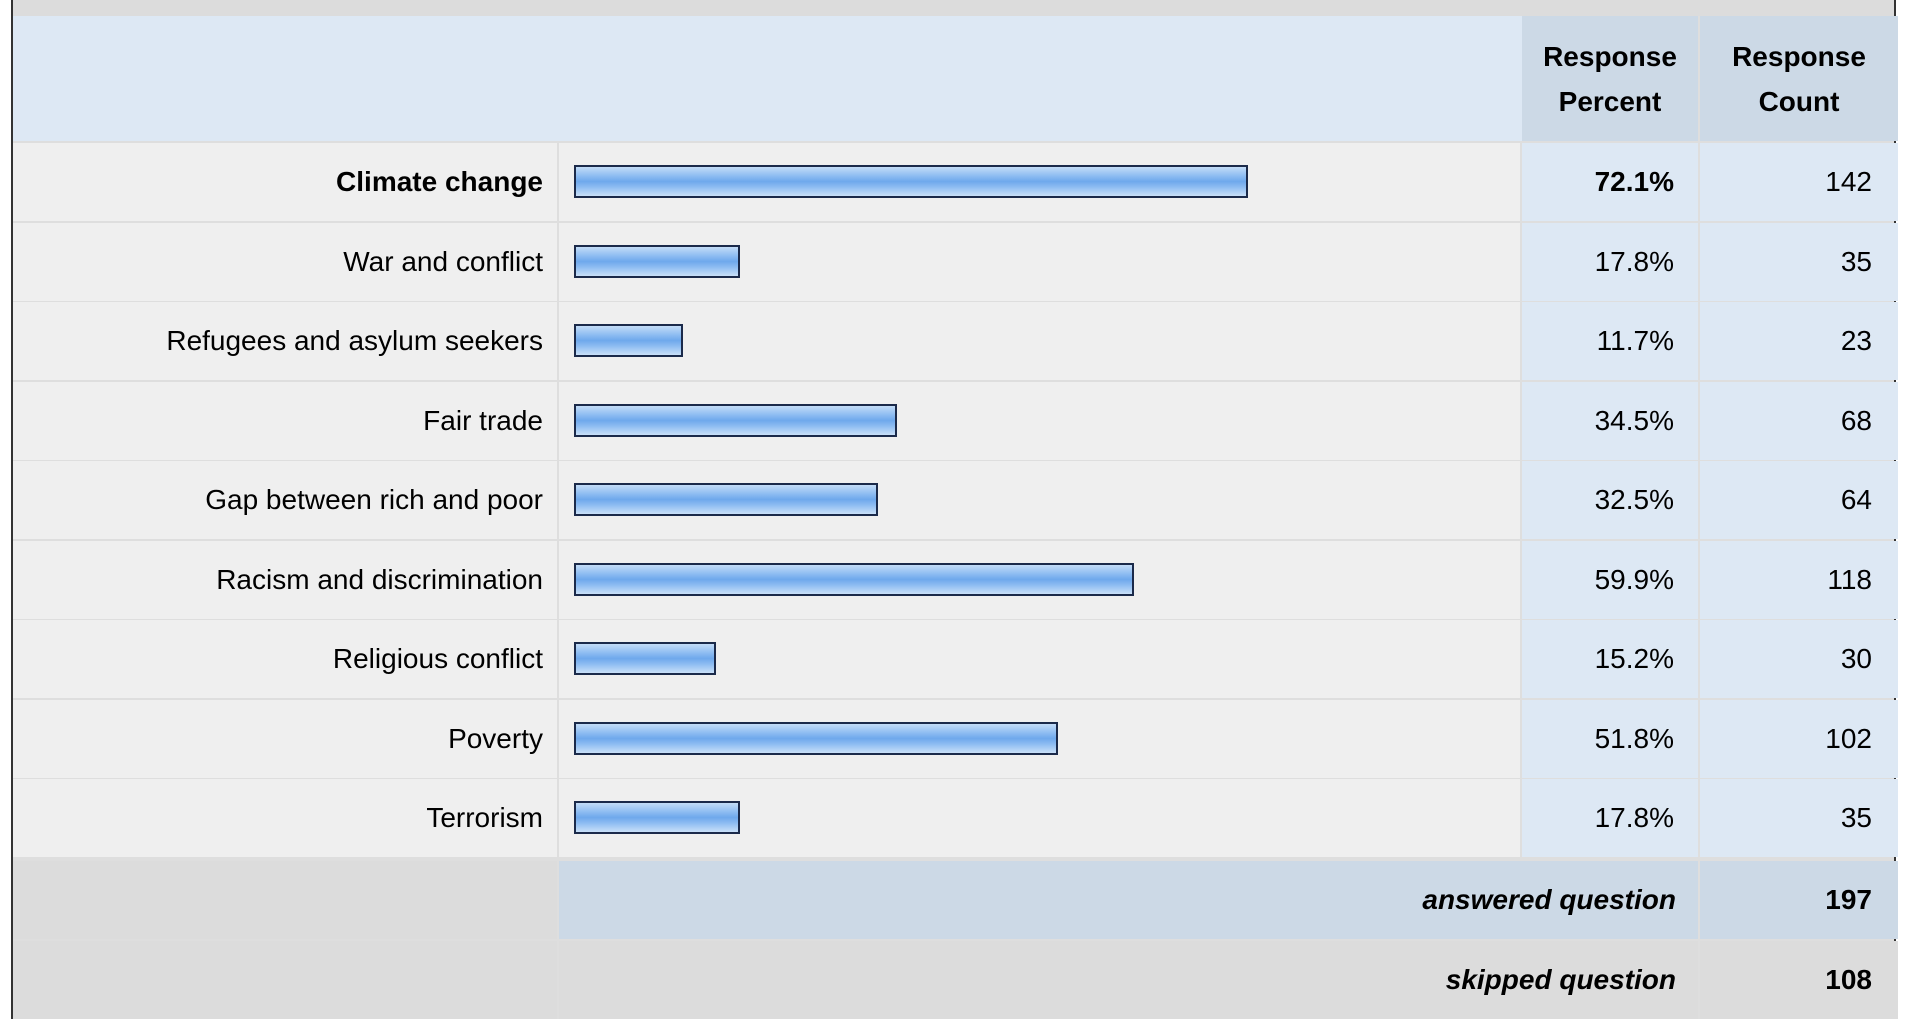 The width and height of the screenshot is (1905, 1019). What do you see at coordinates (1799, 739) in the screenshot?
I see `response-count: 102` at bounding box center [1799, 739].